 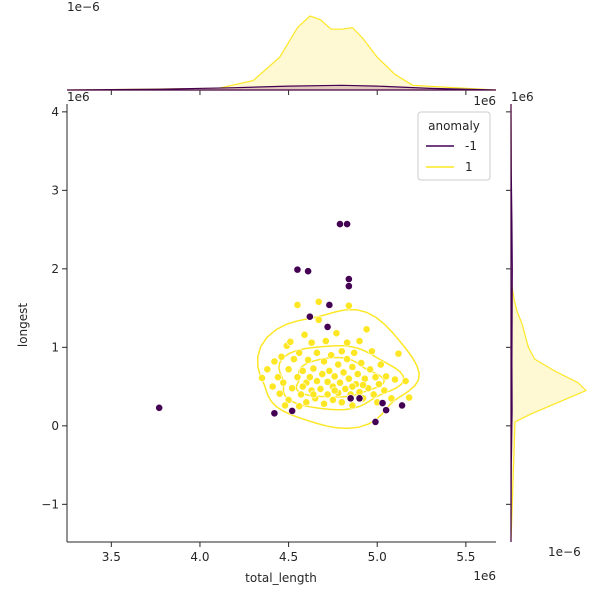 I want to click on scatter-points, so click(x=284, y=323).